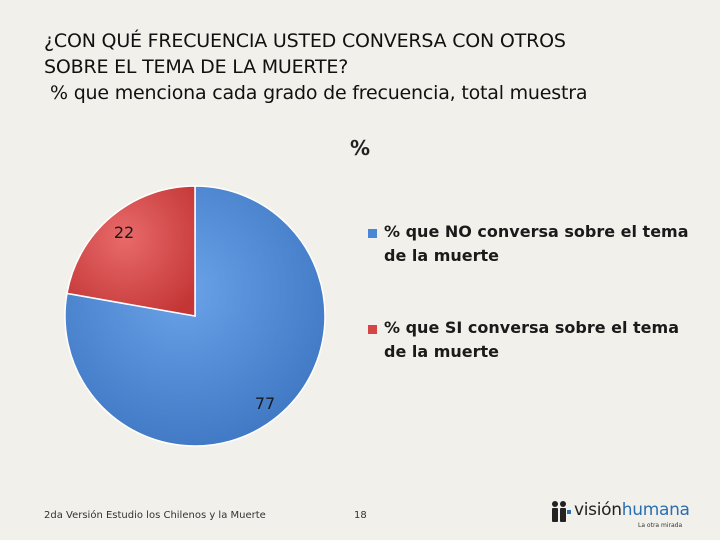 This screenshot has width=720, height=540. I want to click on title-line-2: SOBRE EL TEMA DE LA MUERTE?, so click(196, 67).